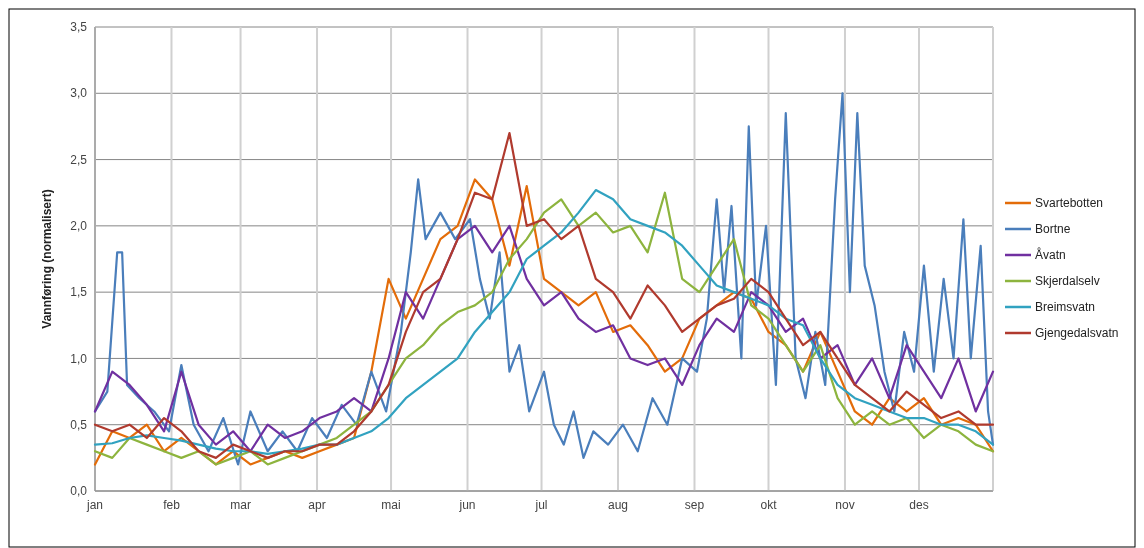 The height and width of the screenshot is (548, 1144). I want to click on y-tick-label: 1,0, so click(79, 358).